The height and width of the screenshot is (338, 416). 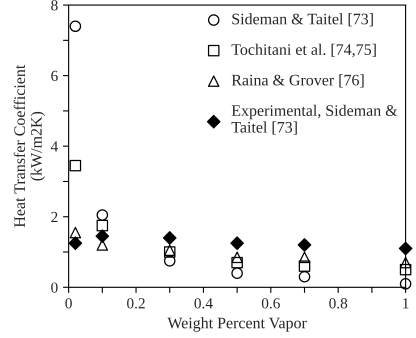 What do you see at coordinates (338, 303) in the screenshot?
I see `x-tick-label: 0.8` at bounding box center [338, 303].